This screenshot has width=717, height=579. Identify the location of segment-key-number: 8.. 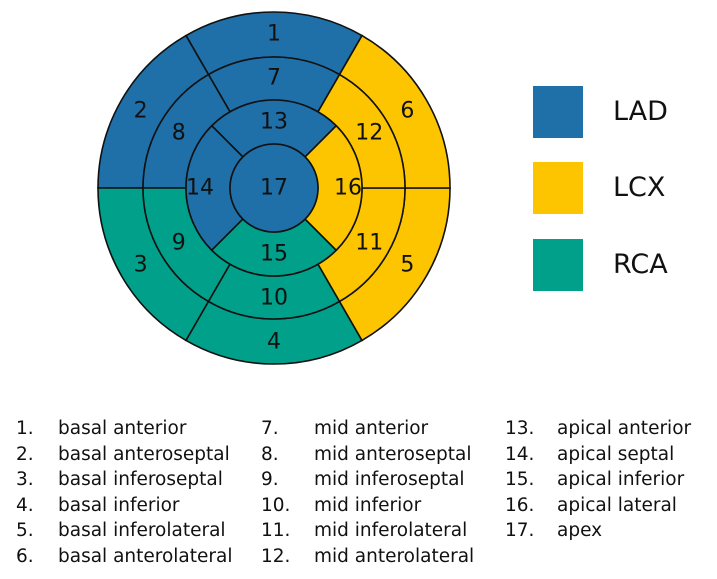
(270, 454).